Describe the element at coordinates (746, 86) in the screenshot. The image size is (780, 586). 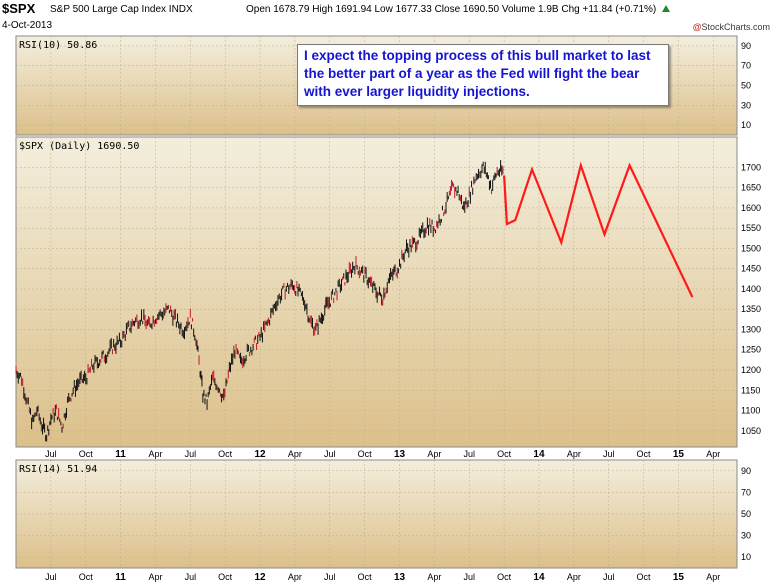
I see `rsi10-tick-label: 50` at that location.